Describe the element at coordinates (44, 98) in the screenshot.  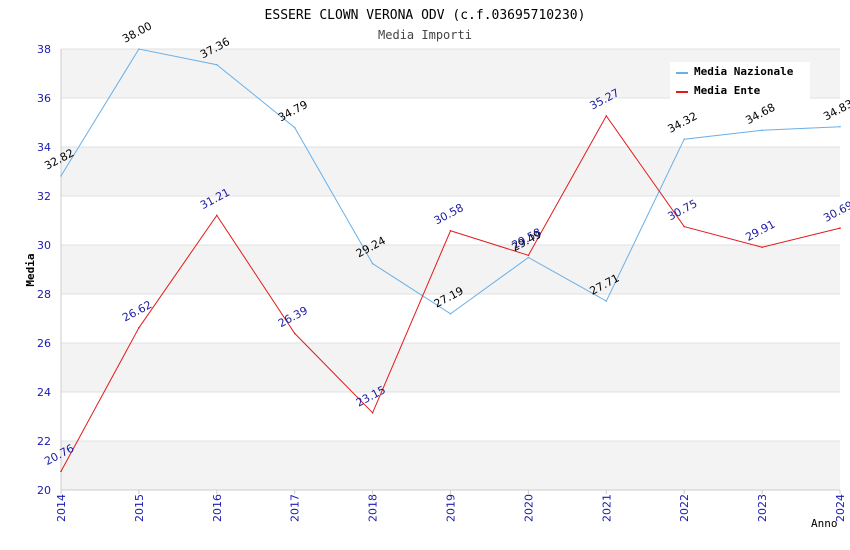
I see `y-tick-label: 36` at that location.